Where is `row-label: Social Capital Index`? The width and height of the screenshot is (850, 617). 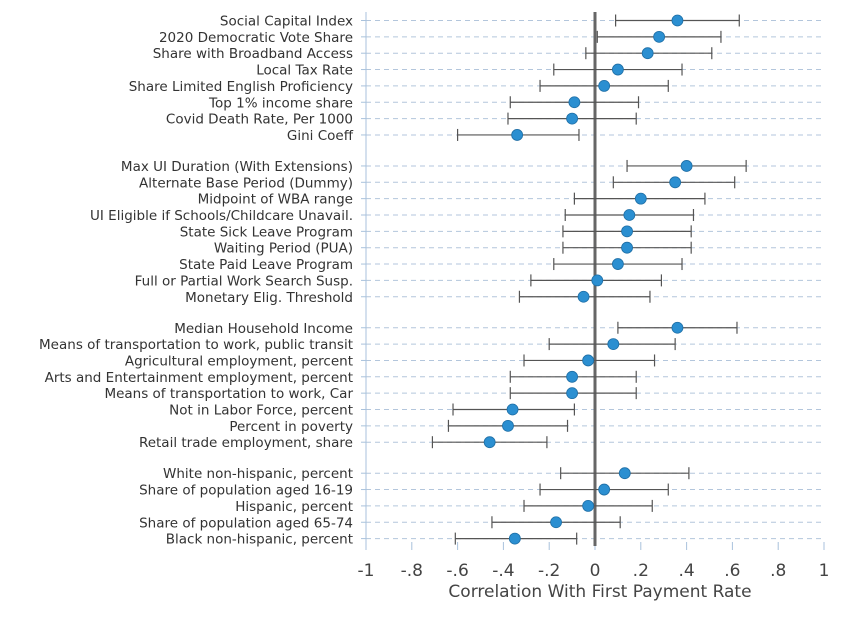
row-label: Social Capital Index is located at coordinates (286, 22).